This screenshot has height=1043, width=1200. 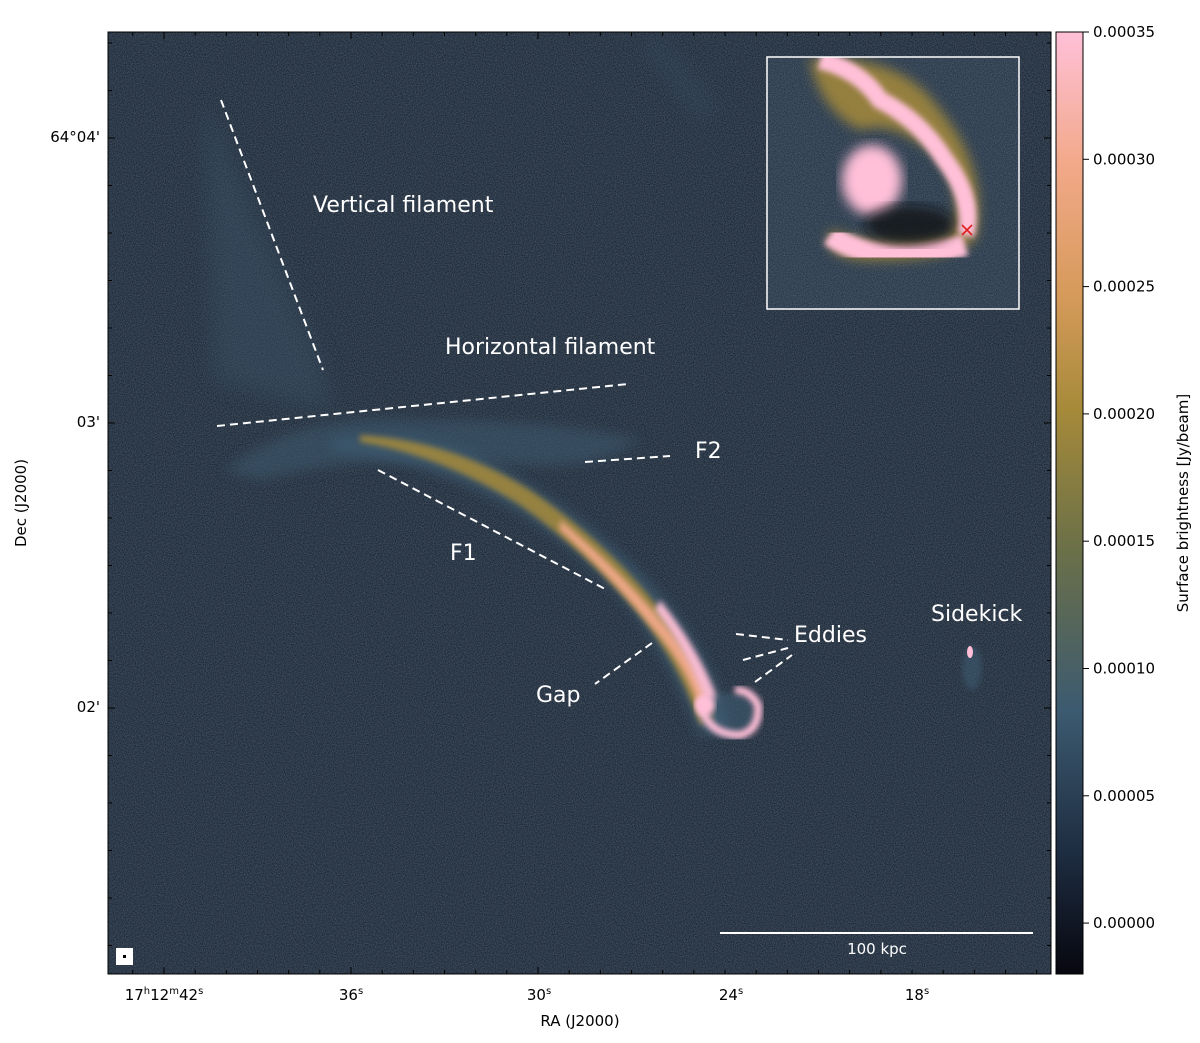 What do you see at coordinates (21, 503) in the screenshot?
I see `y-axis-label: Dec (J2000)` at bounding box center [21, 503].